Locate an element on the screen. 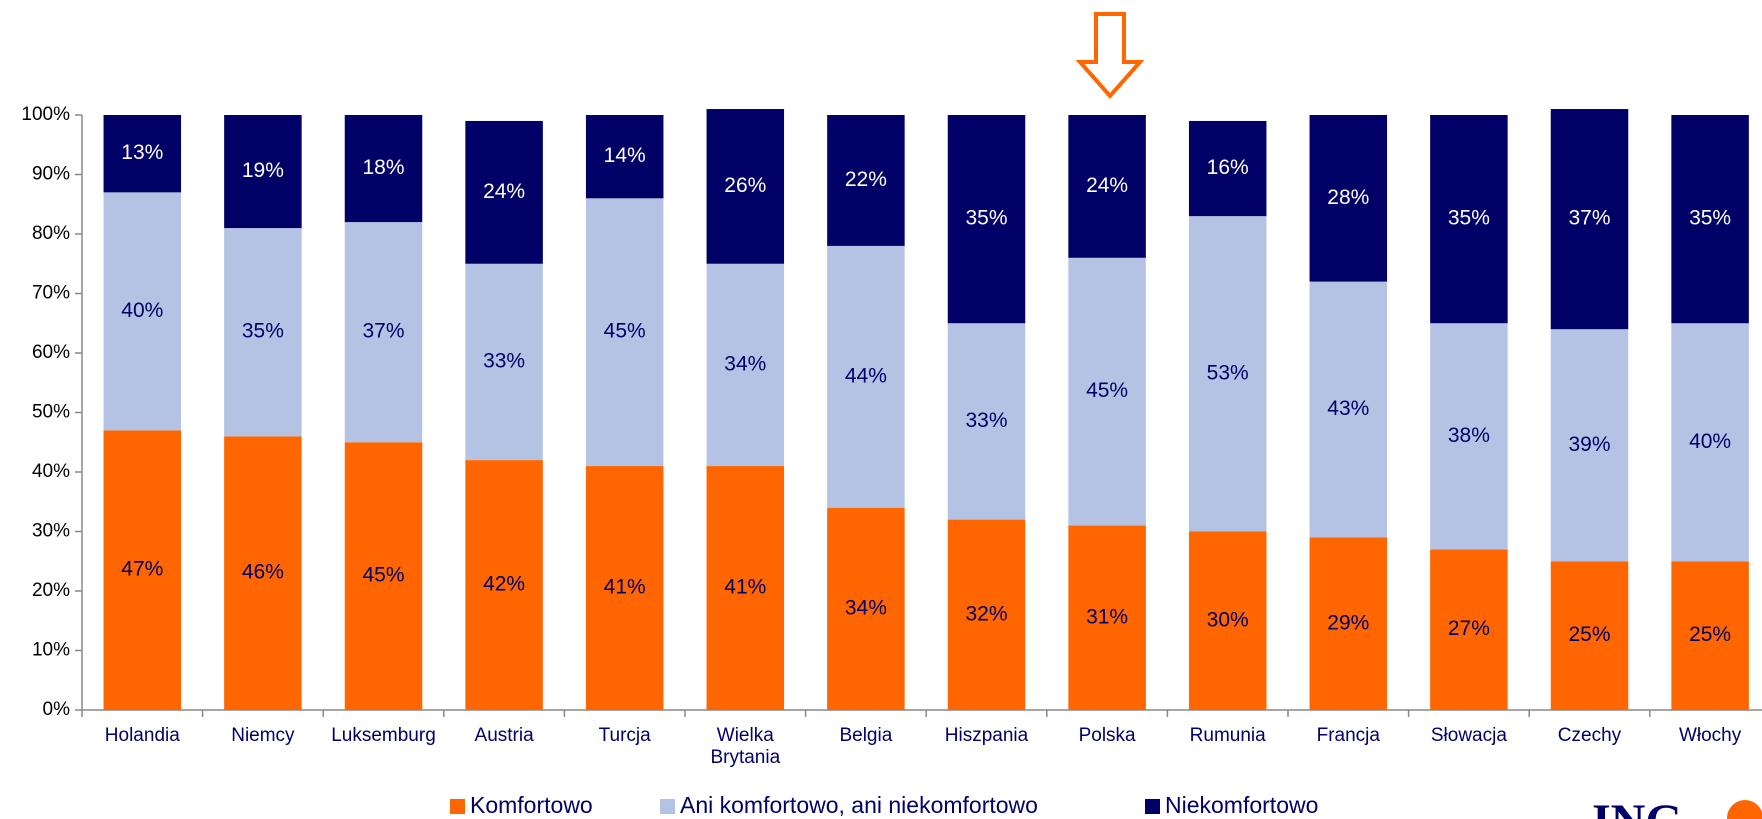 The width and height of the screenshot is (1762, 819). y-tick-label: 0% is located at coordinates (57, 709).